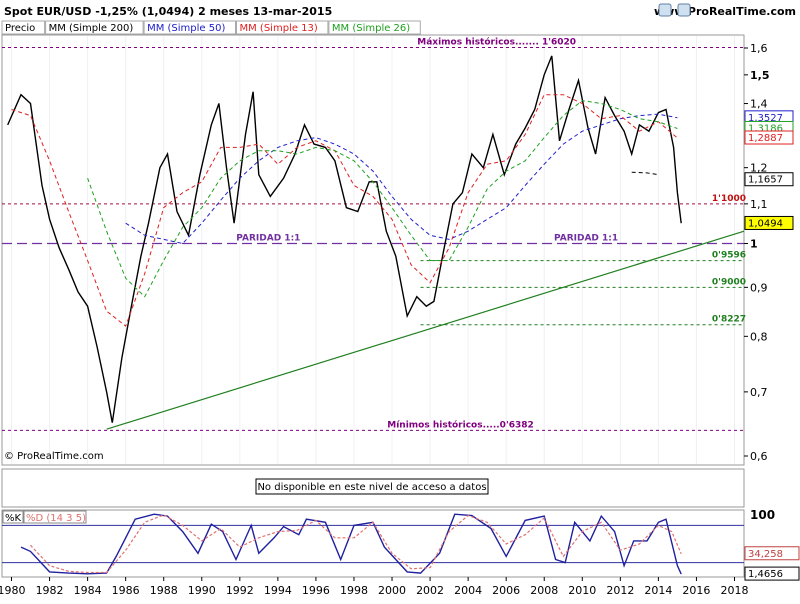 This screenshot has height=604, width=800. I want to click on watermark: © ProRealTime.com, so click(54, 456).